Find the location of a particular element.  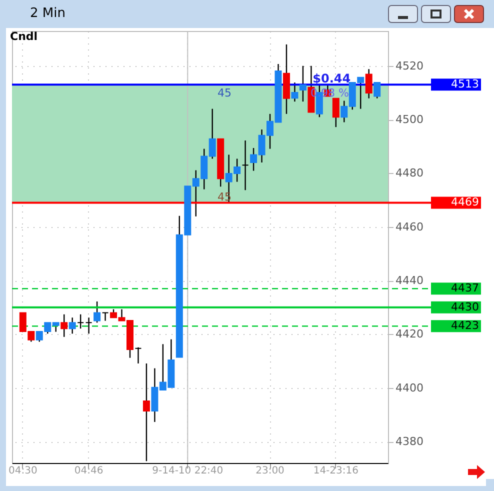

annotation: 45 is located at coordinates (224, 93).